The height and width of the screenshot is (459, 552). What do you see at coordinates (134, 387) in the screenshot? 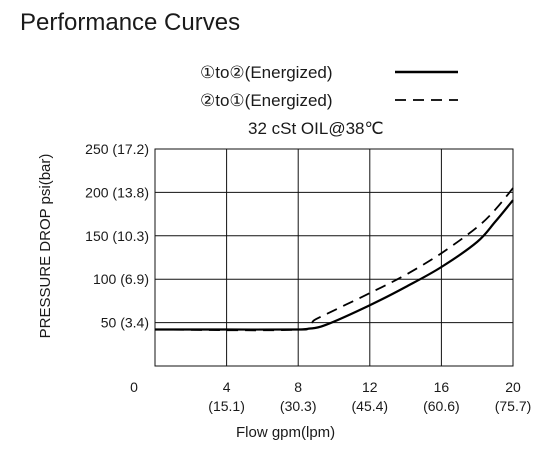
I see `x-origin-label: 0` at bounding box center [134, 387].